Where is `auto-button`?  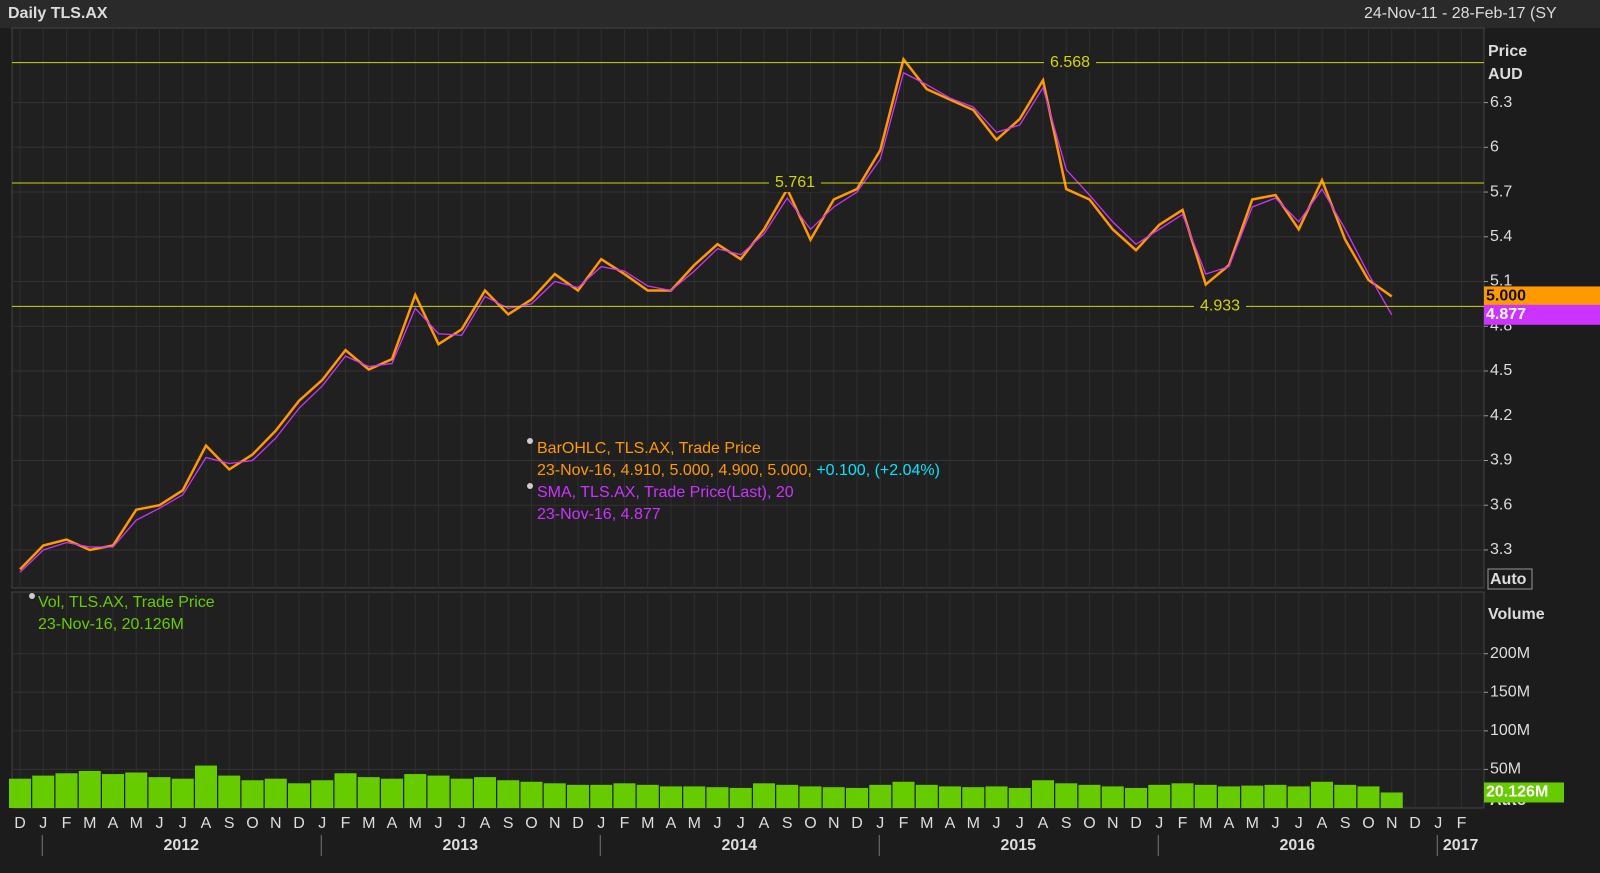
auto-button is located at coordinates (1510, 579).